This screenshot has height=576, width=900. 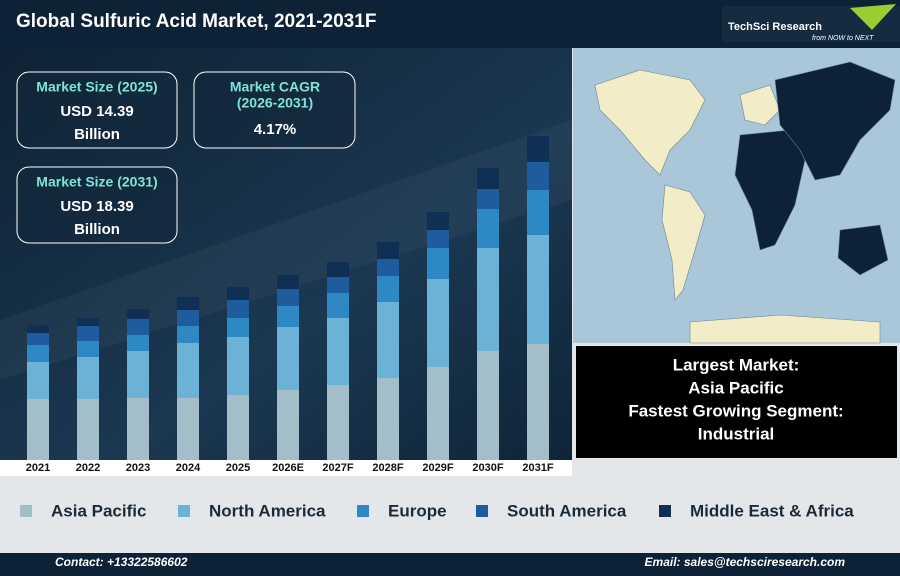 I want to click on highlight: Largest Market:, so click(x=736, y=364).